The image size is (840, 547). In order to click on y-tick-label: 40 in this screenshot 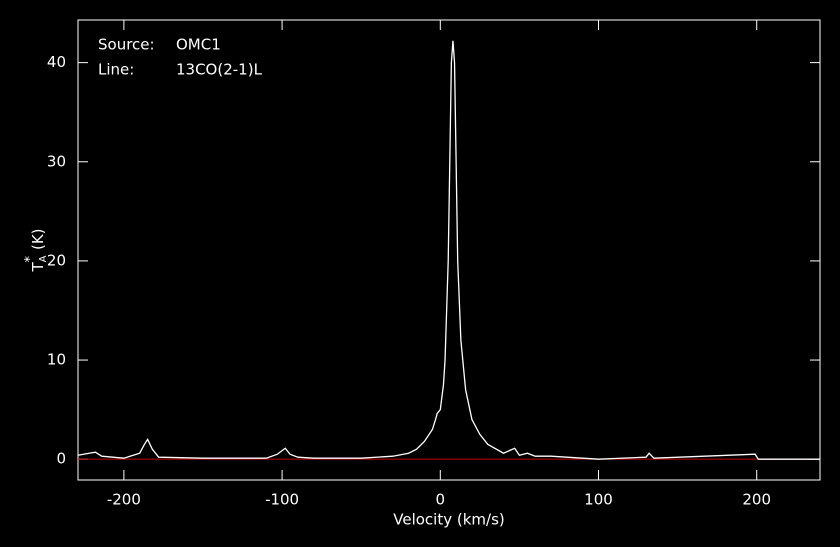, I will do `click(56, 62)`.